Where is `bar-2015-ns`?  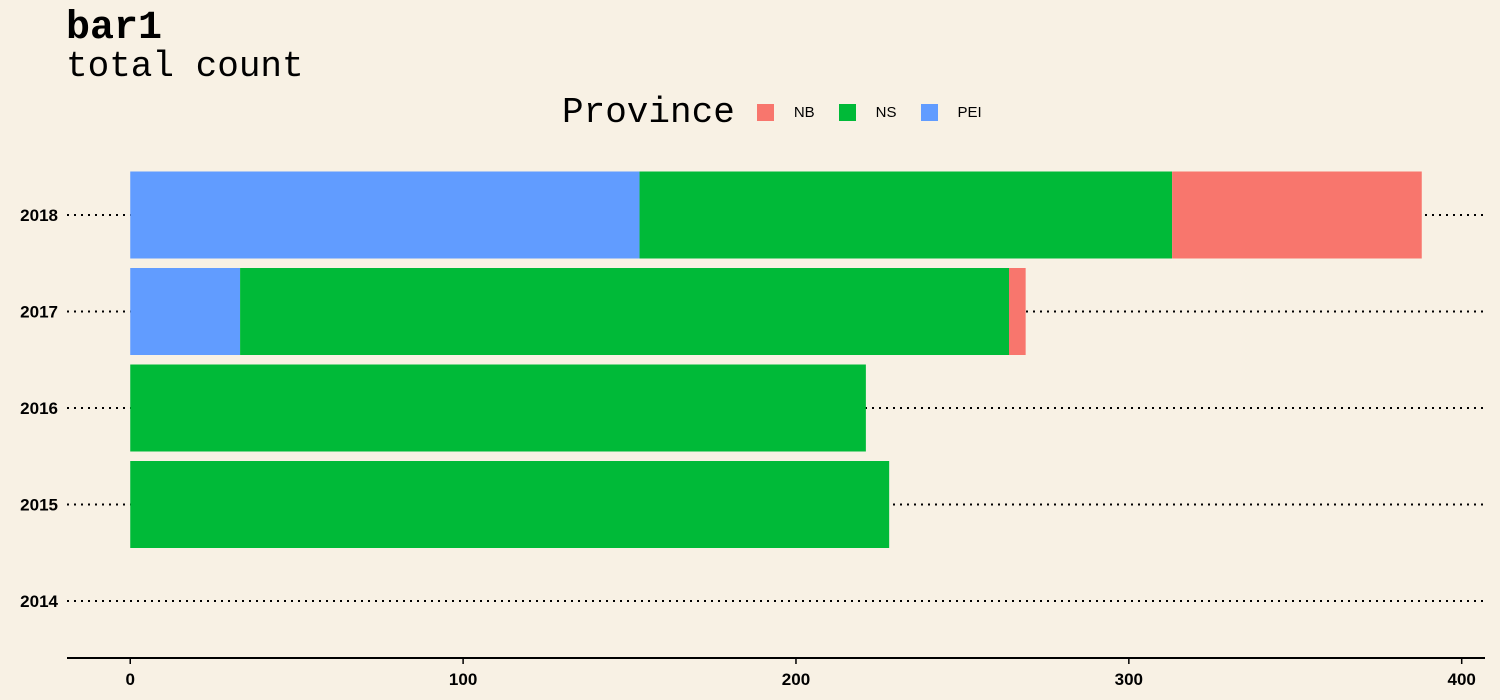
bar-2015-ns is located at coordinates (510, 504).